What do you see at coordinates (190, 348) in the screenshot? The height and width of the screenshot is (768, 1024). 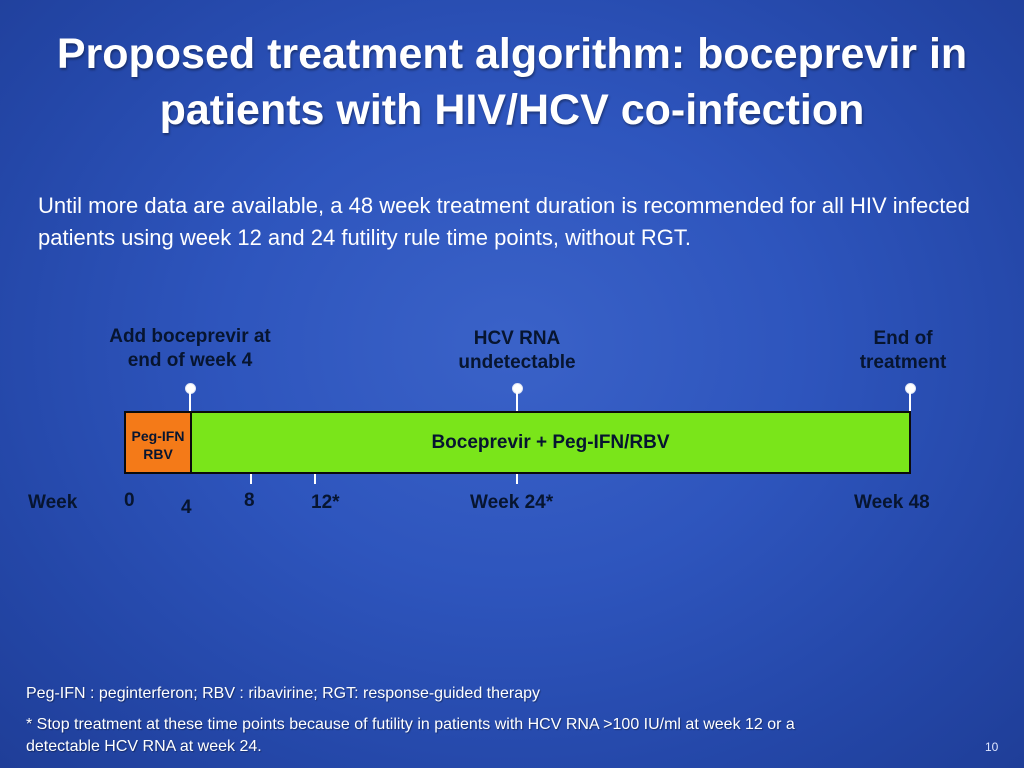 I see `milestone-add-boceprevir: Add boceprevir at end of week 4` at bounding box center [190, 348].